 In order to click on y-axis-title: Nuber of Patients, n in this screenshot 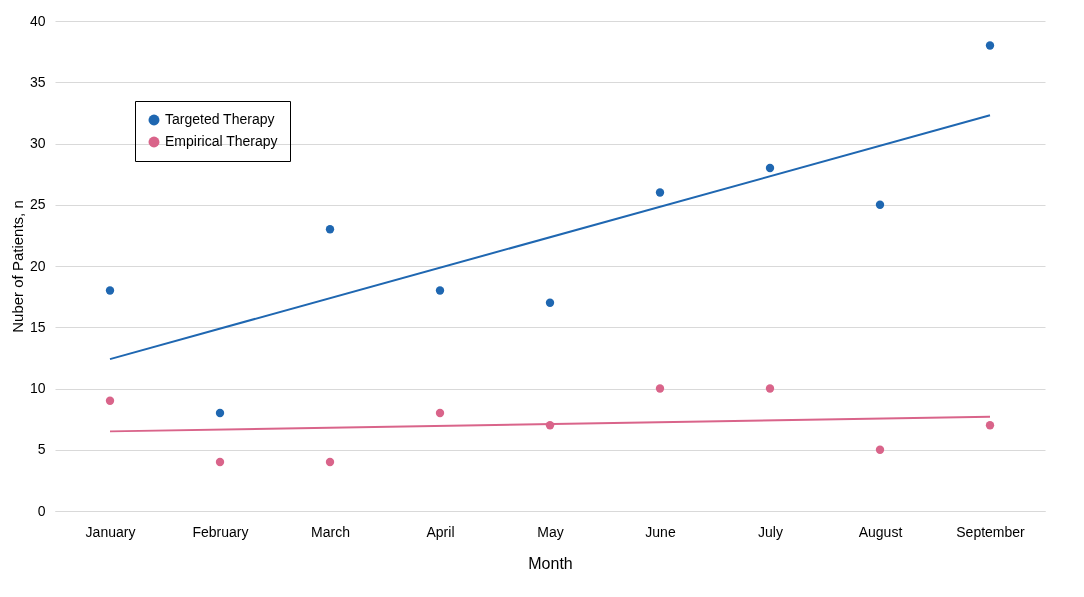, I will do `click(17, 266)`.